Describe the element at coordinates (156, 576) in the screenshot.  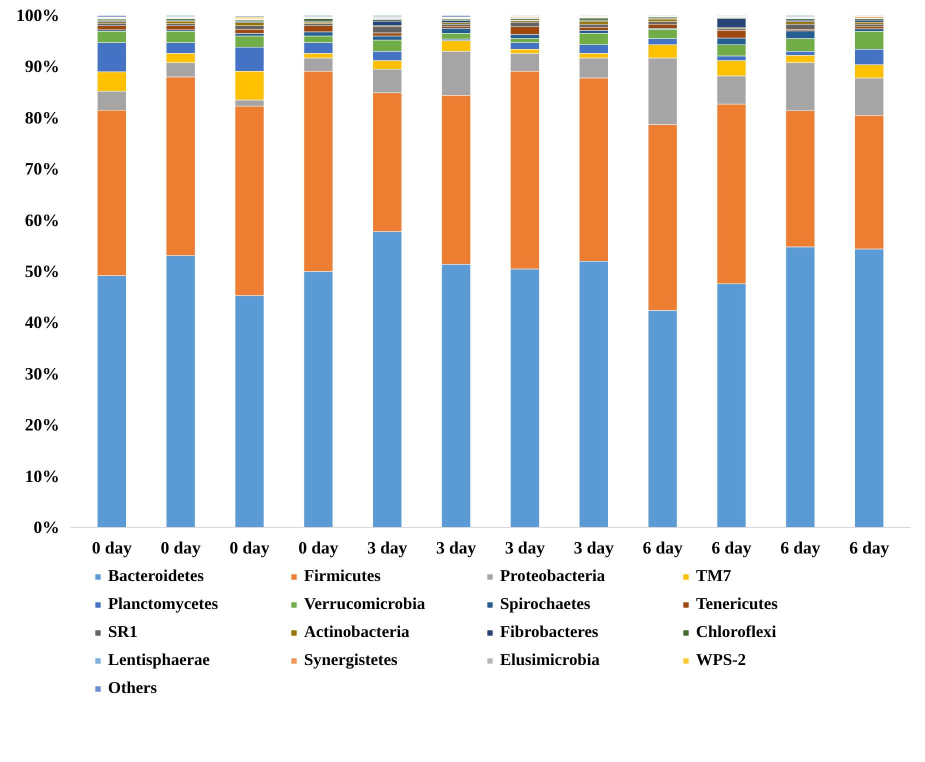
I see `legend-label: Bacteroidetes` at that location.